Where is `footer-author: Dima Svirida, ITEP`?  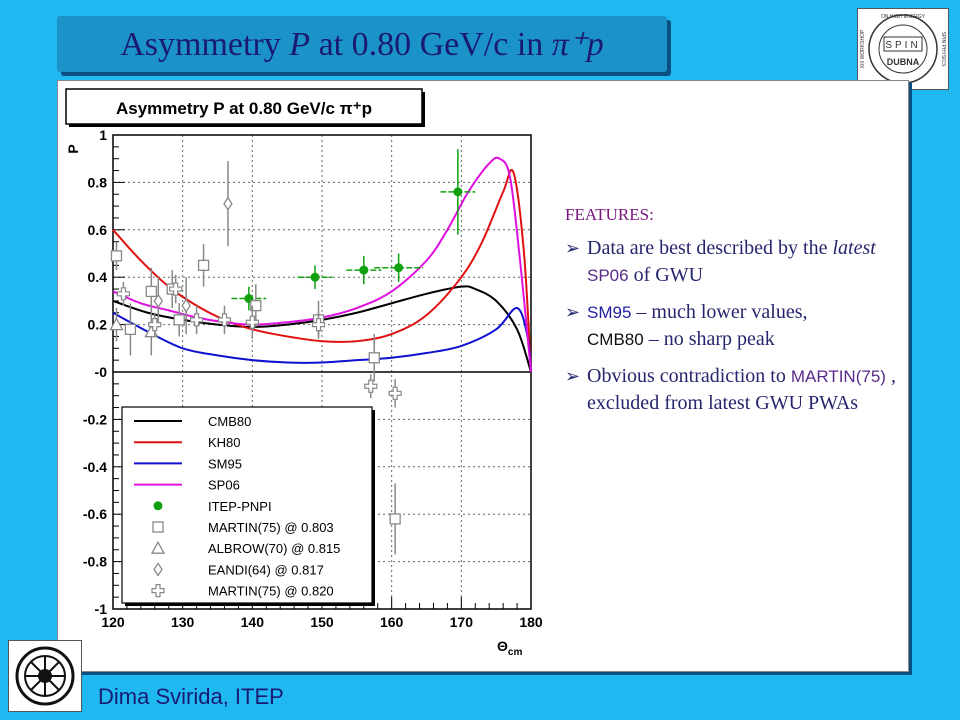 footer-author: Dima Svirida, ITEP is located at coordinates (191, 696).